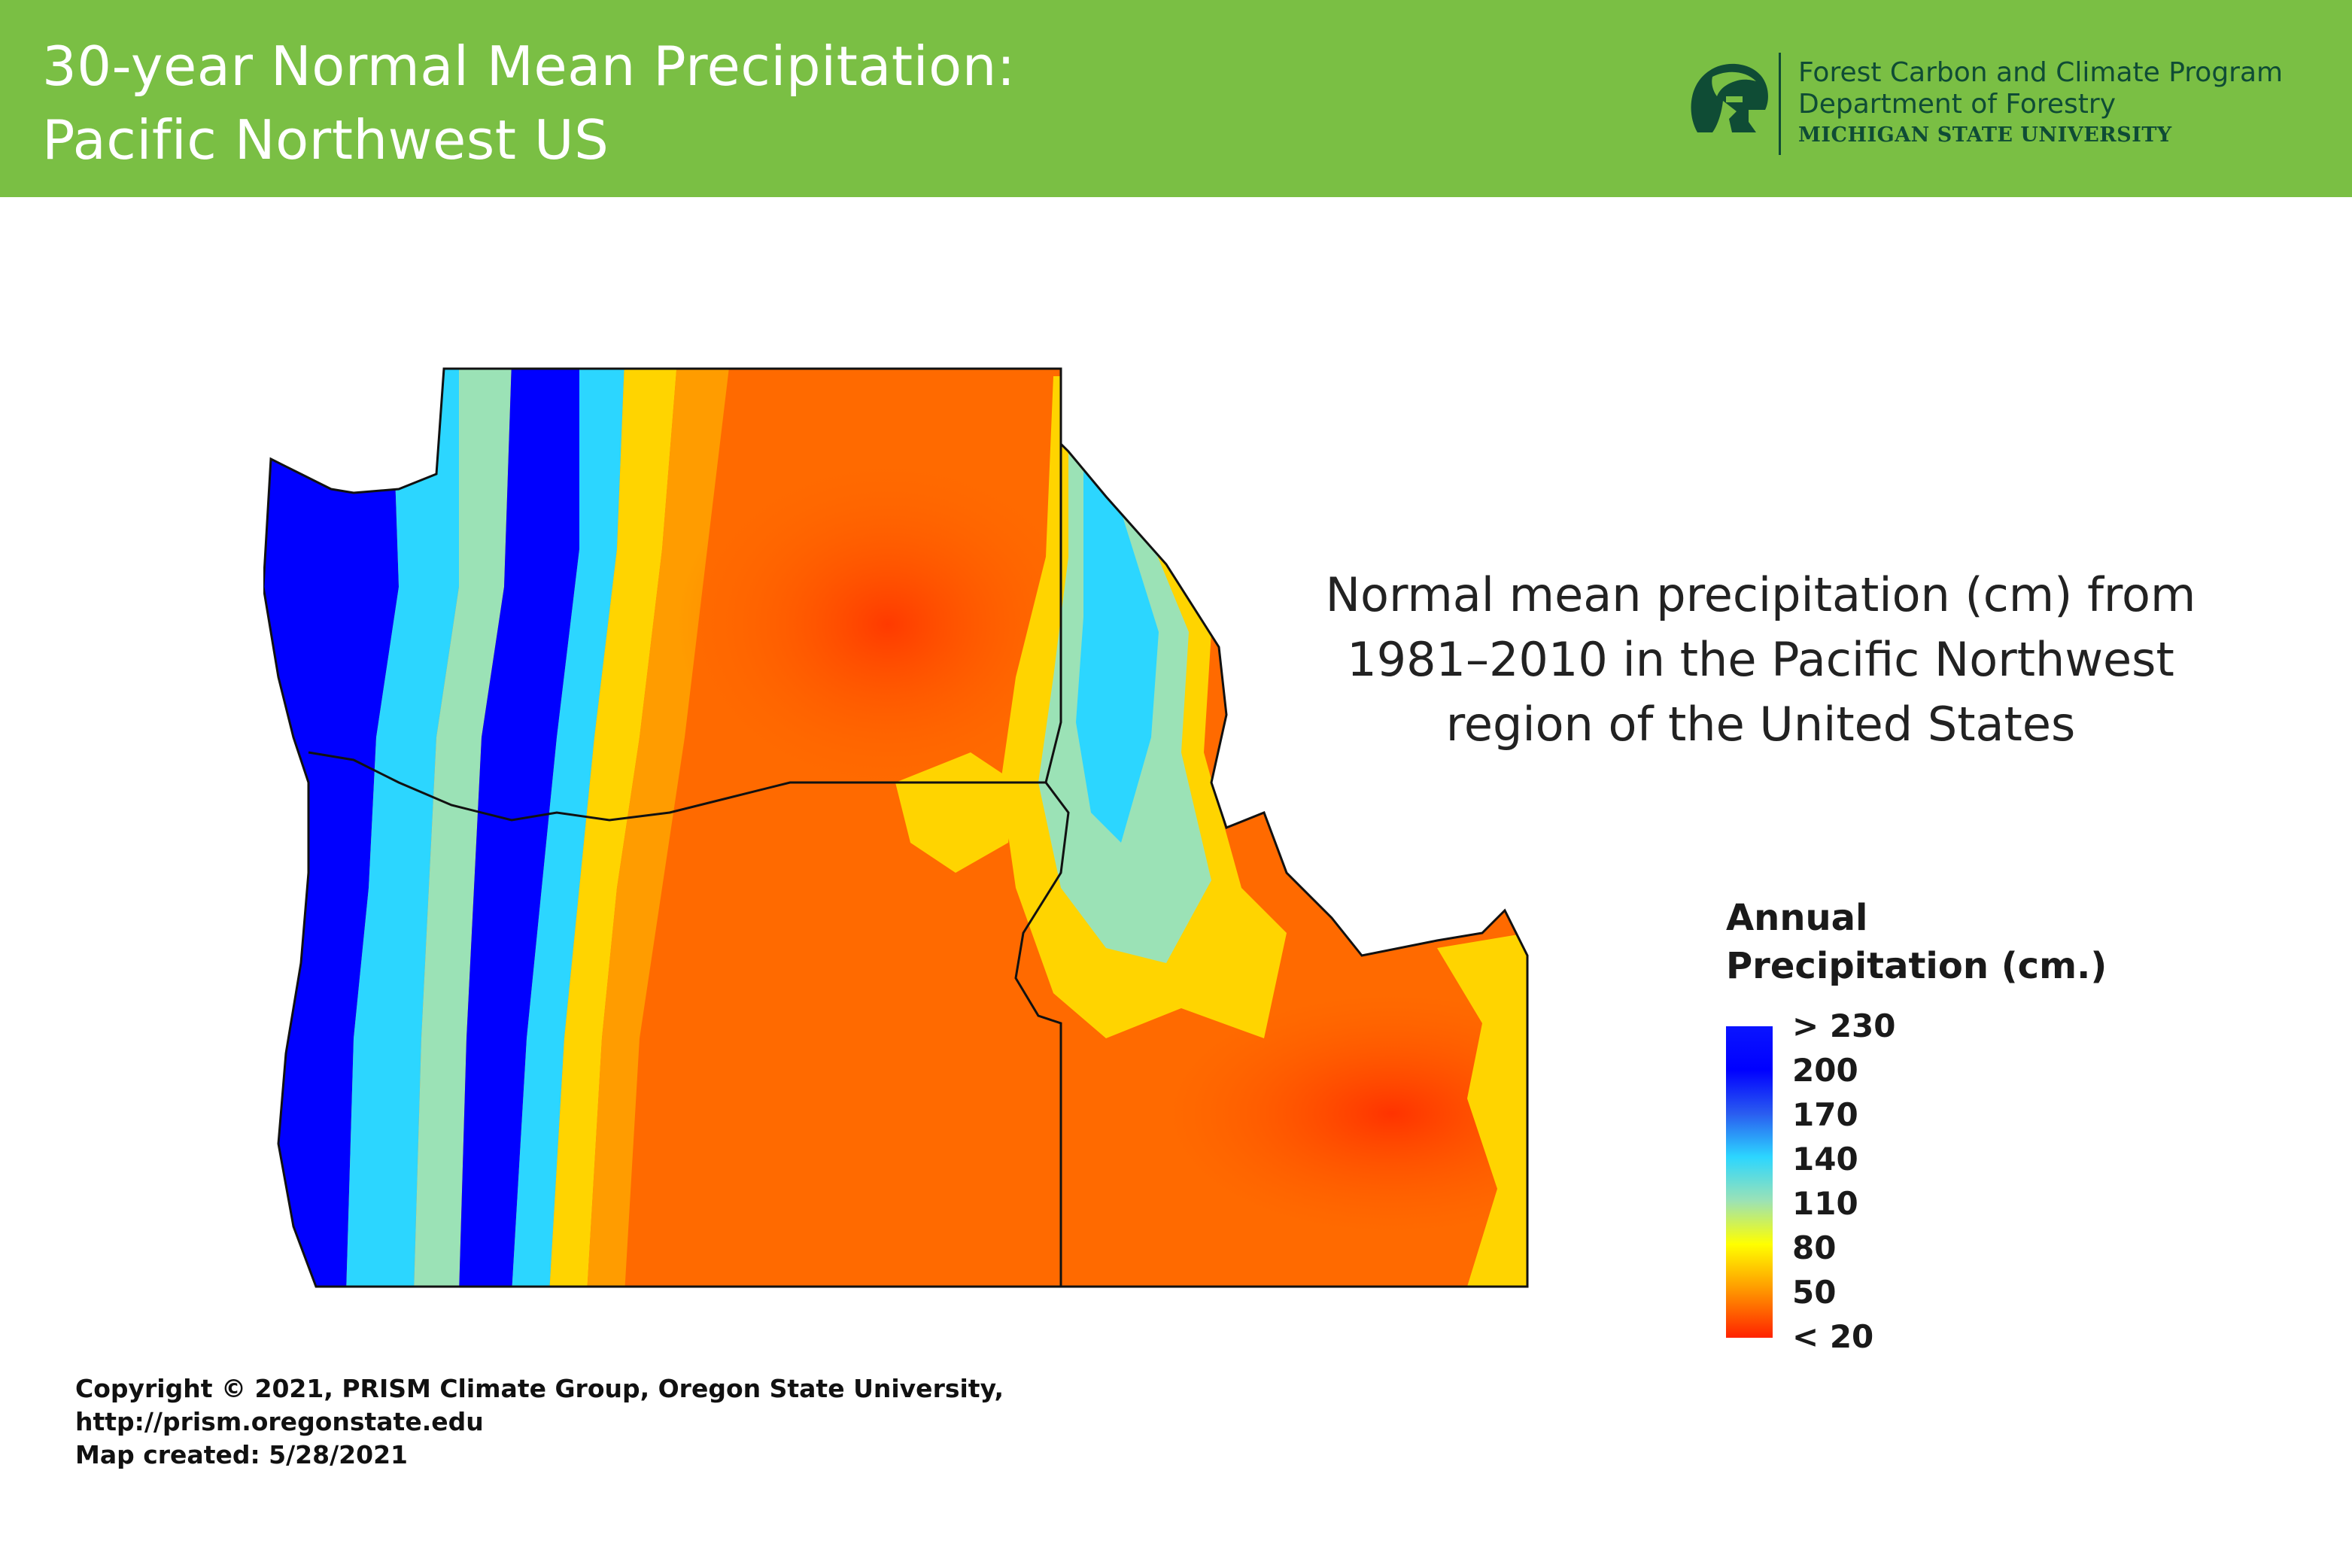 The image size is (2352, 1568). Describe the element at coordinates (1844, 1025) in the screenshot. I see `legend-label-230: > 230` at that location.